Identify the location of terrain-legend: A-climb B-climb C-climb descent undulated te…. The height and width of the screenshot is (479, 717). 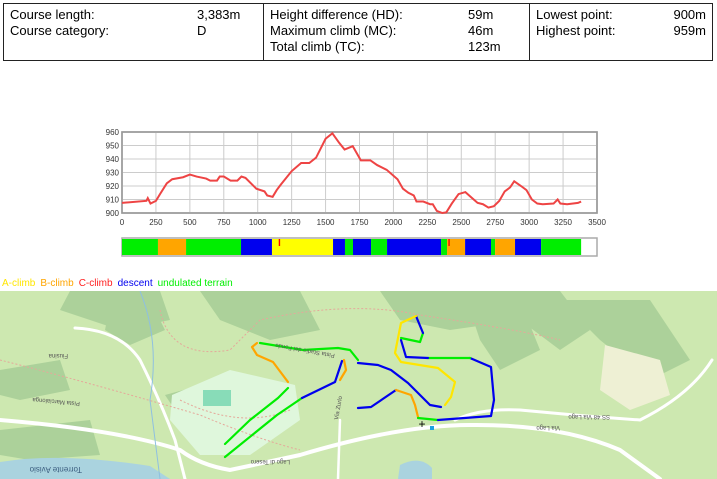
(120, 283).